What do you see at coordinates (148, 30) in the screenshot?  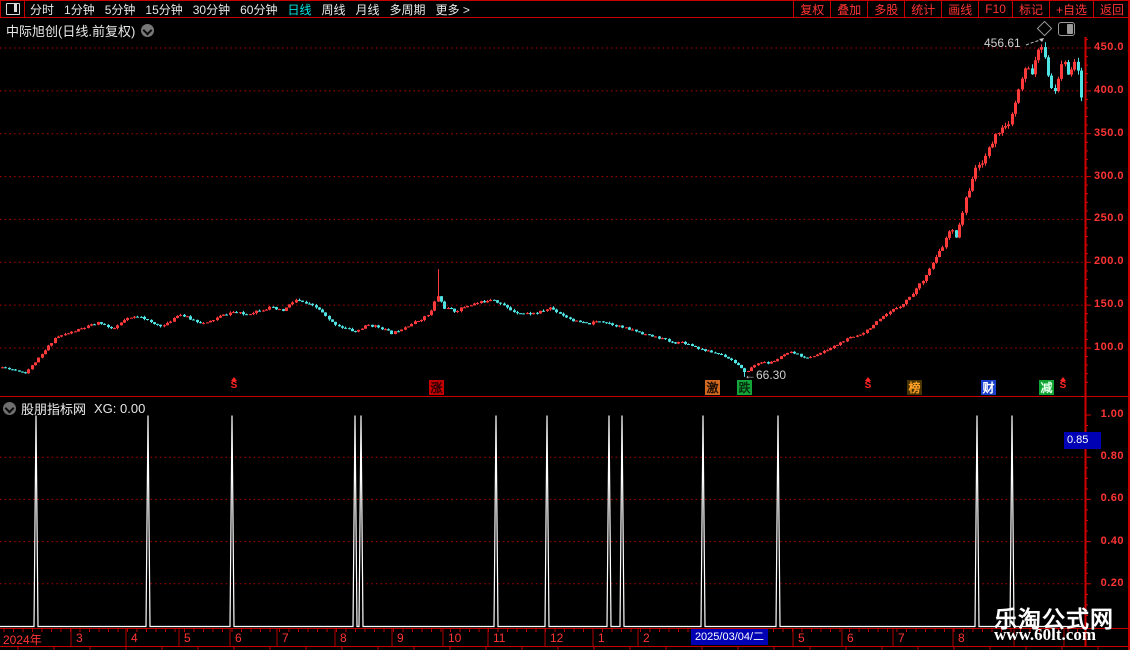 I see `chevron-down-icon` at bounding box center [148, 30].